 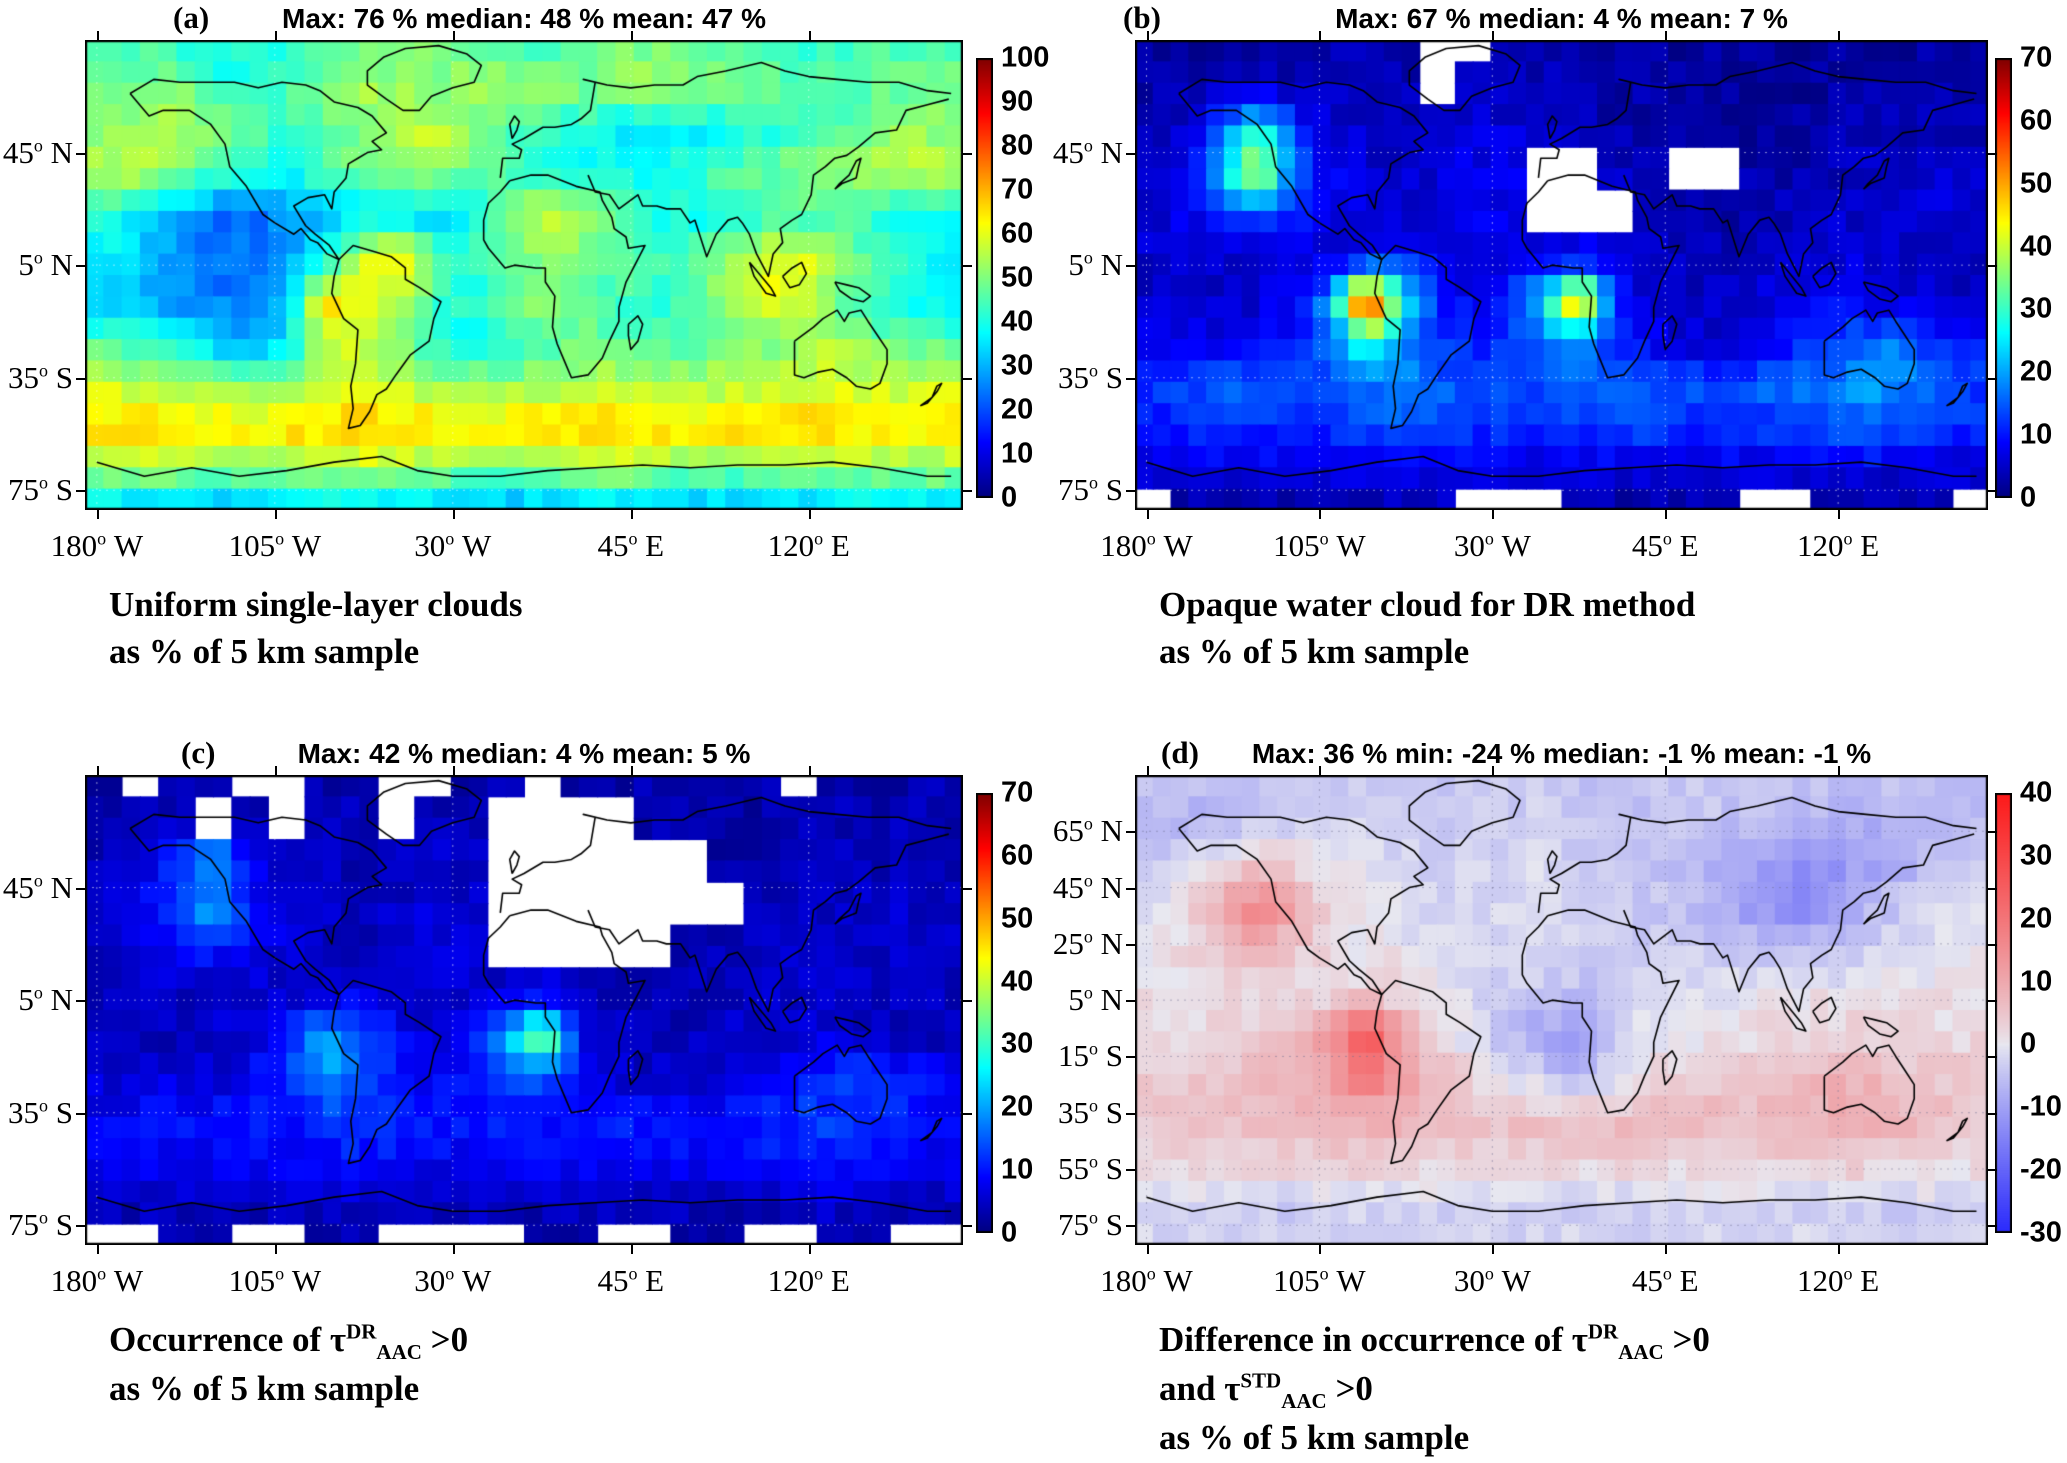 What do you see at coordinates (1017, 792) in the screenshot?
I see `colorbar-tick-label: 70` at bounding box center [1017, 792].